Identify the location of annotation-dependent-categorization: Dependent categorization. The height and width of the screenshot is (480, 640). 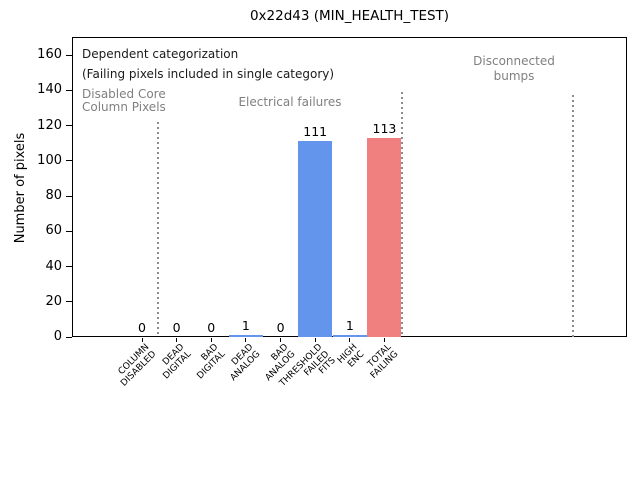
(160, 54).